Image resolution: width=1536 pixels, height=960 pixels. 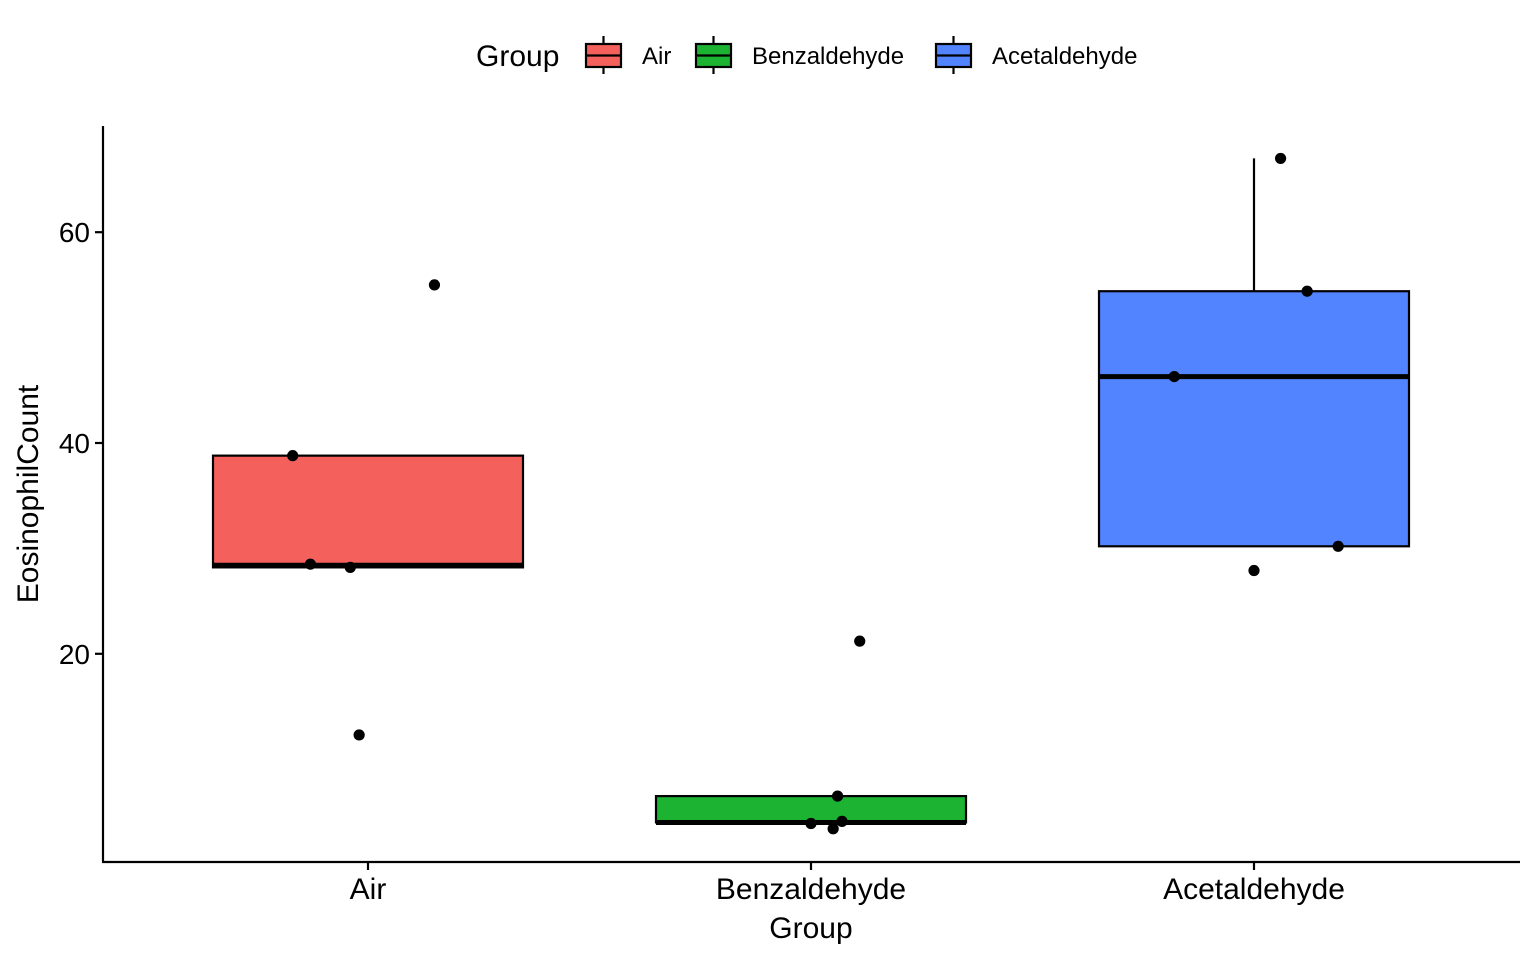 I want to click on legend-item-air: Air, so click(x=627, y=55).